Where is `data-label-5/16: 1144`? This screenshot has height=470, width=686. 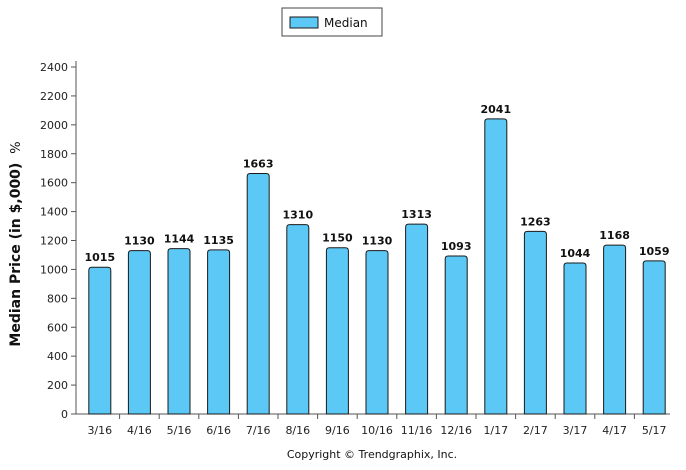
data-label-5/16: 1144 is located at coordinates (179, 239).